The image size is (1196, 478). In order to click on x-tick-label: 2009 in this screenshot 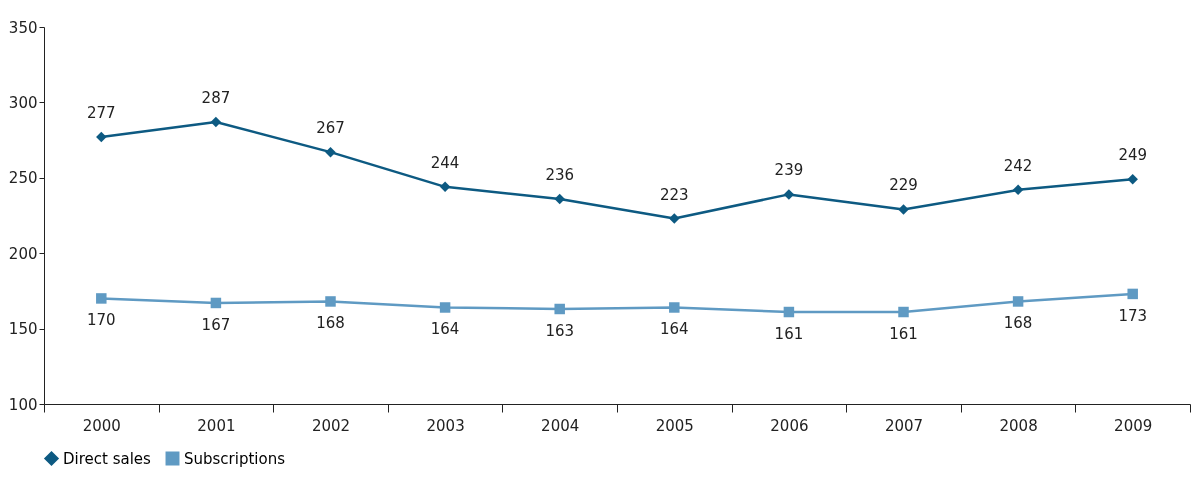, I will do `click(1133, 425)`.